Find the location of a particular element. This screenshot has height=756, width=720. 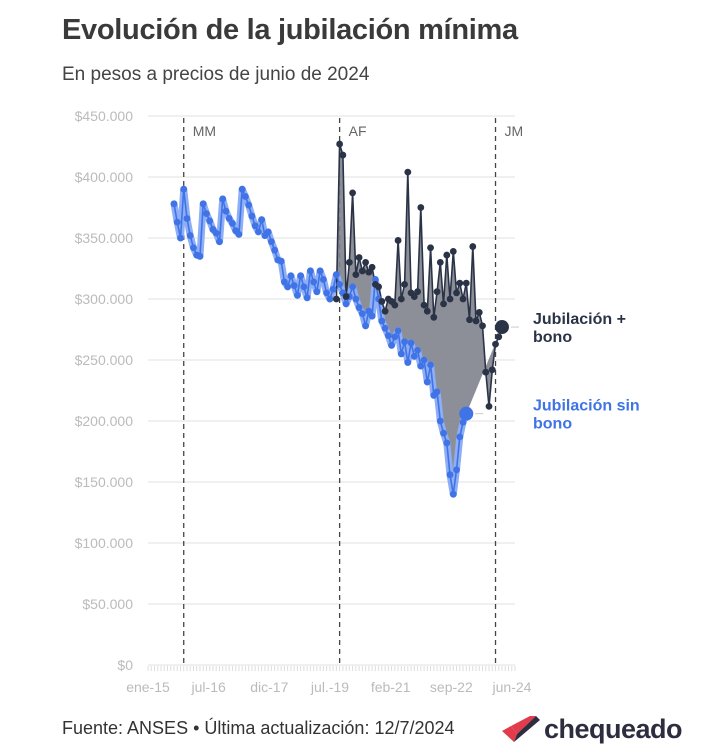

y-tick-label: $350.000 is located at coordinates (104, 238).